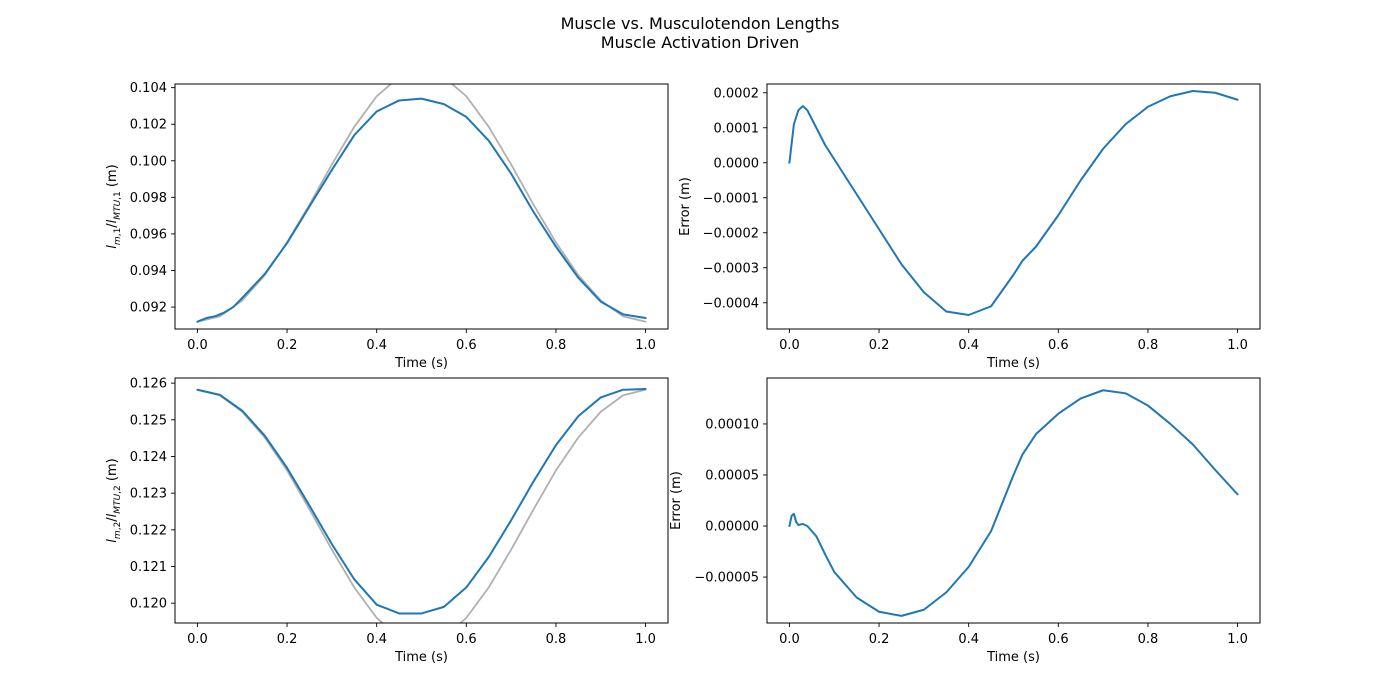  I want to click on y-tick-label: 0.125, so click(148, 420).